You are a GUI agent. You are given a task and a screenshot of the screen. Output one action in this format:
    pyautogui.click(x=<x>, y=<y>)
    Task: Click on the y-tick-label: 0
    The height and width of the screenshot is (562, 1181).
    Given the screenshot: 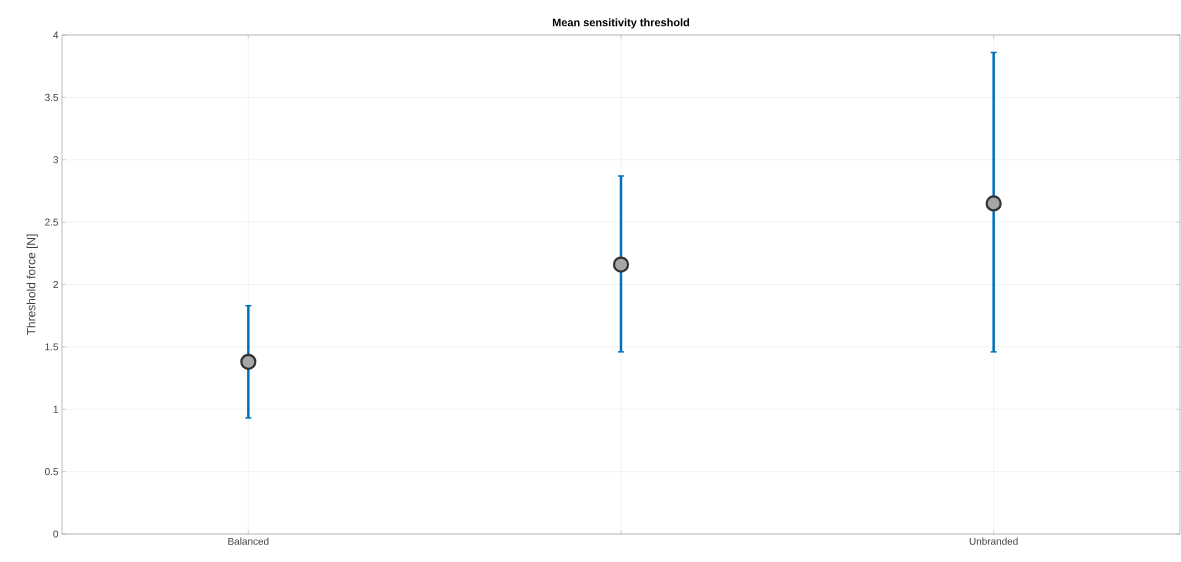 What is the action you would take?
    pyautogui.click(x=56, y=534)
    